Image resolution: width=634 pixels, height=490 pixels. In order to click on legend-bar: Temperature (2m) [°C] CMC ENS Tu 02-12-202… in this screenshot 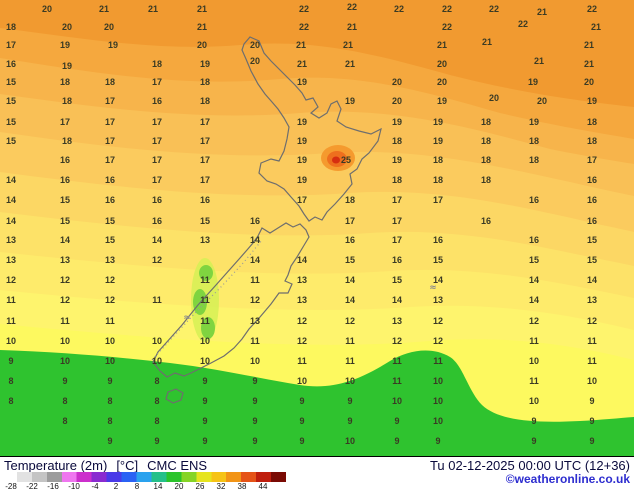, I will do `click(317, 473)`.